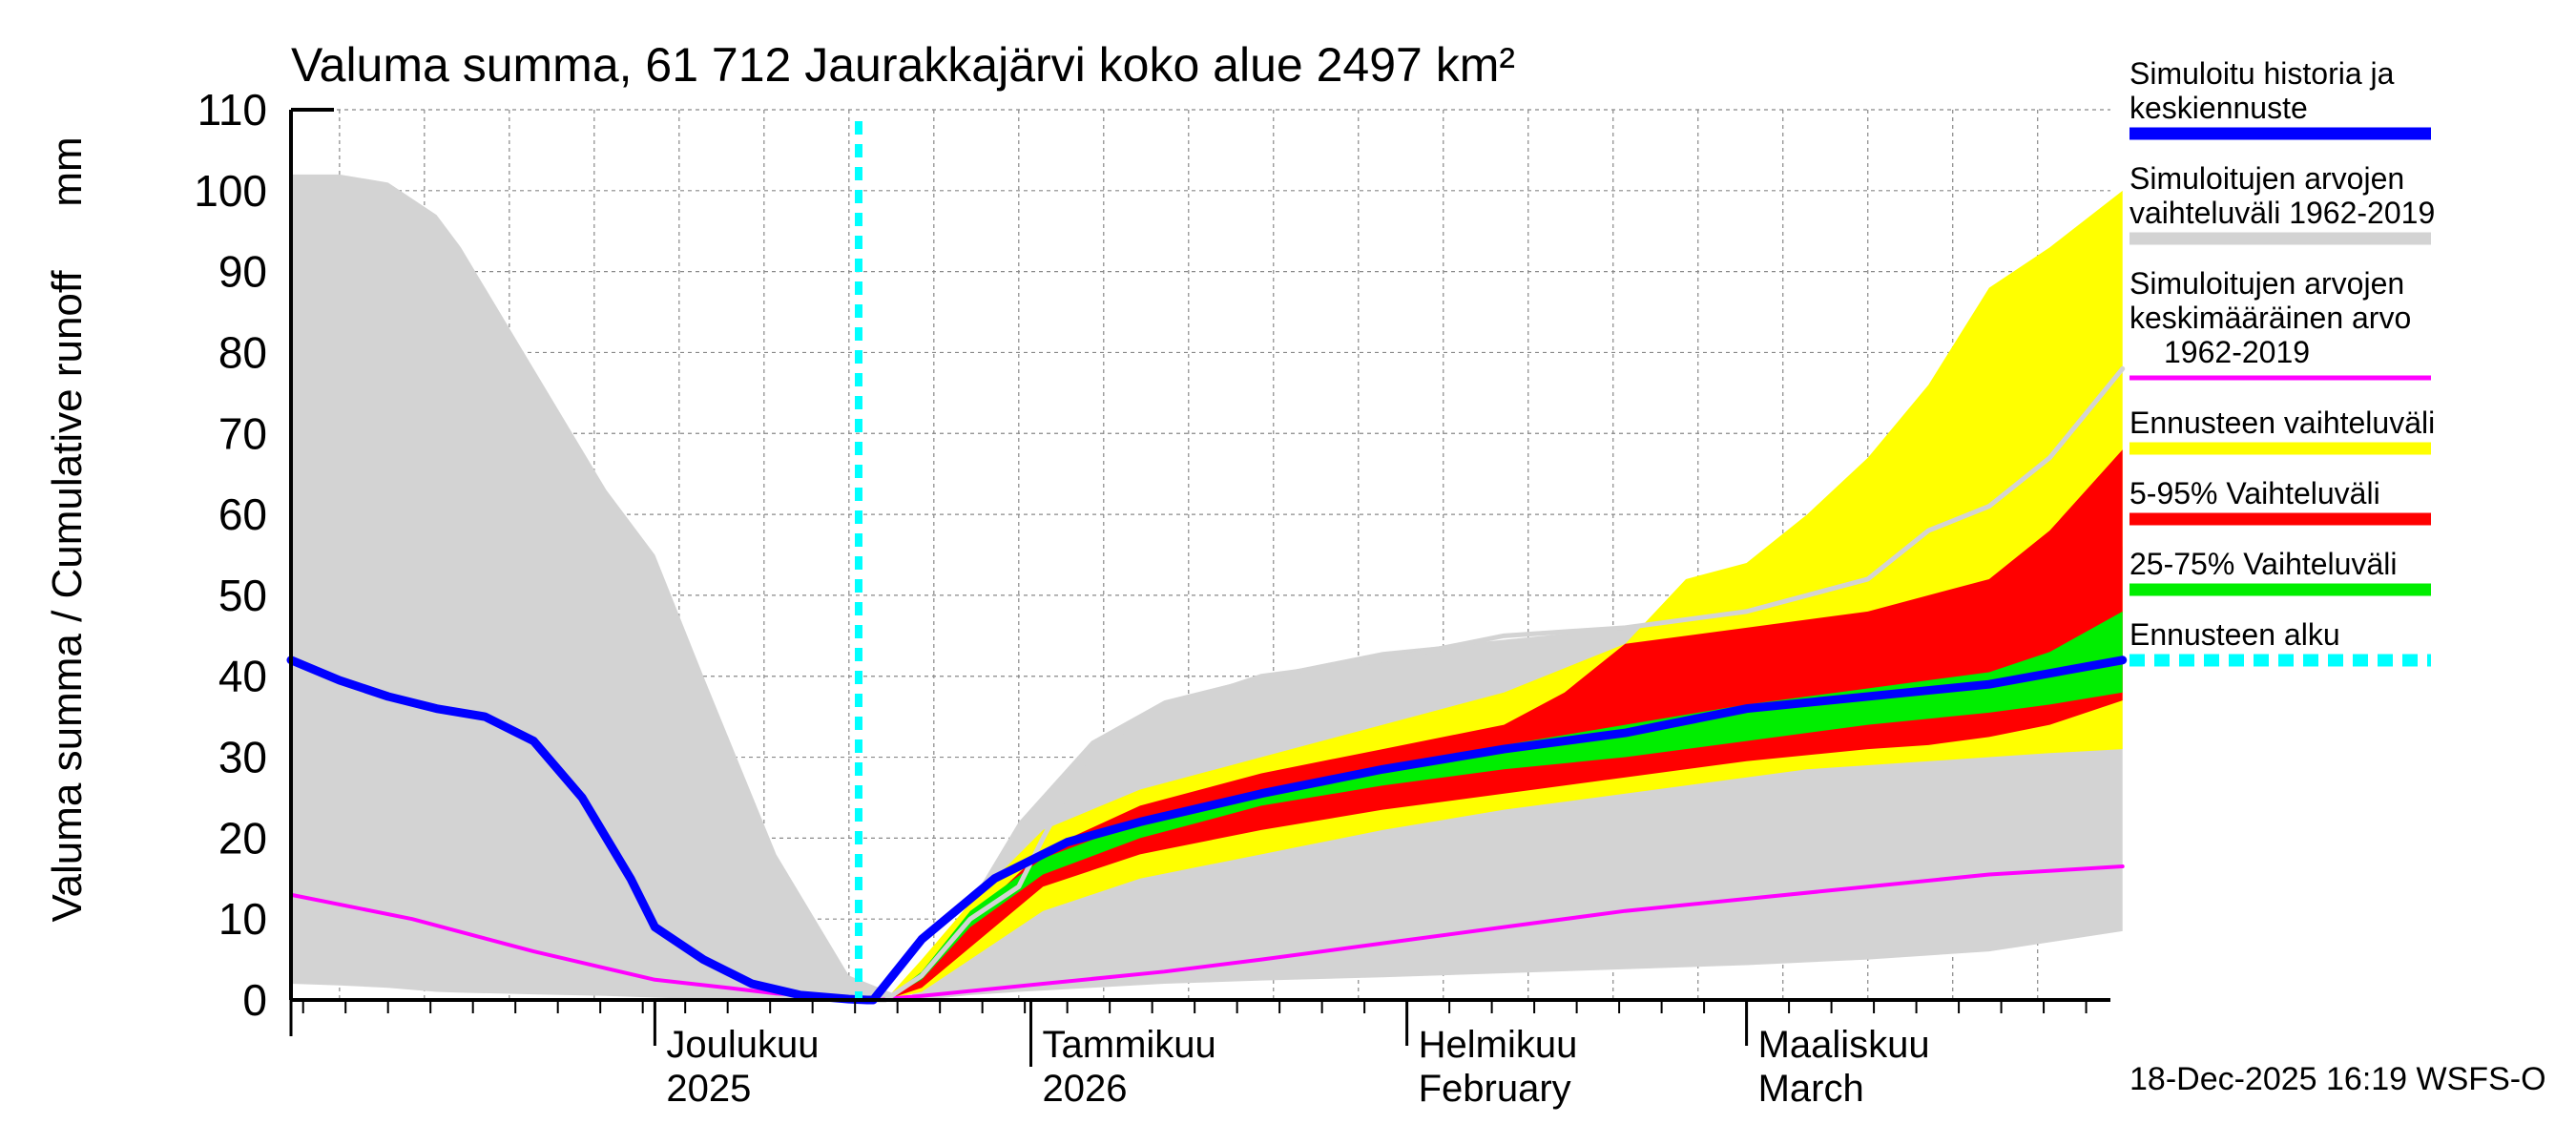 This screenshot has height=1145, width=2576. What do you see at coordinates (242, 433) in the screenshot?
I see `y-tick-label: 70` at bounding box center [242, 433].